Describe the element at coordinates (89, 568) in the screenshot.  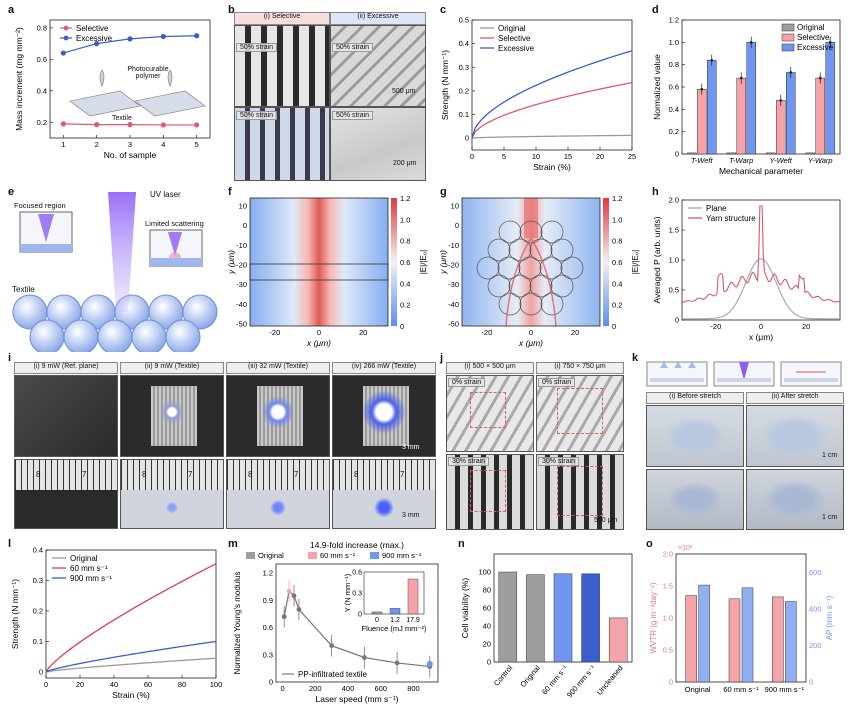
I see `l-legend-label: 60 mm s⁻¹` at that location.